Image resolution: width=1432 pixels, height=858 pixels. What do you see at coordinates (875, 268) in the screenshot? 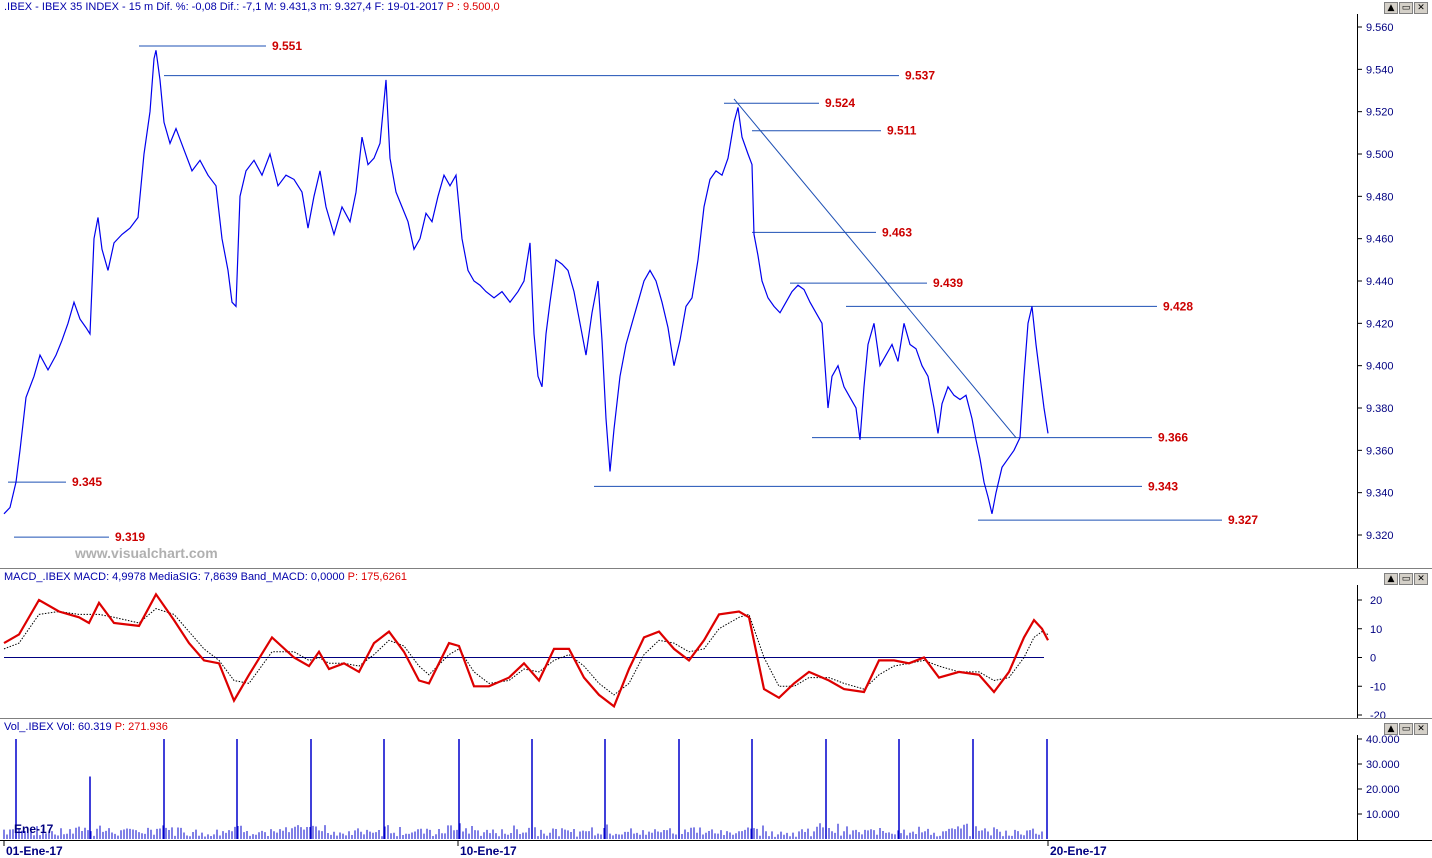
I see `trend-line` at bounding box center [875, 268].